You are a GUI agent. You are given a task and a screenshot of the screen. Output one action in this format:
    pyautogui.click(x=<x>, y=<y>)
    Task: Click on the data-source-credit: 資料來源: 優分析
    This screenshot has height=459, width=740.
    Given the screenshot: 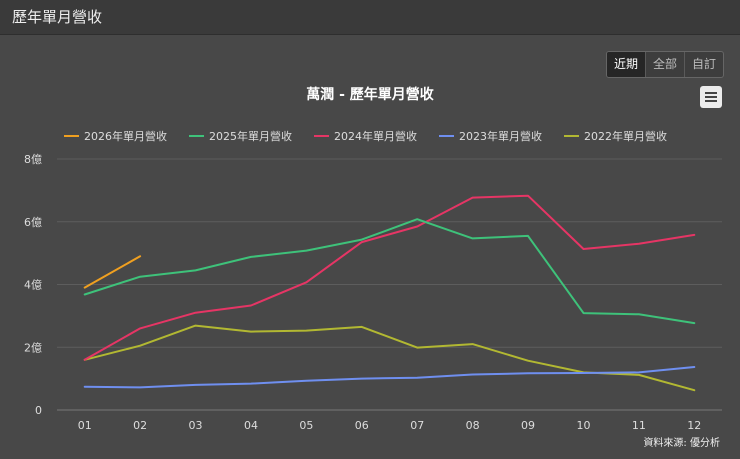 What is the action you would take?
    pyautogui.click(x=681, y=443)
    